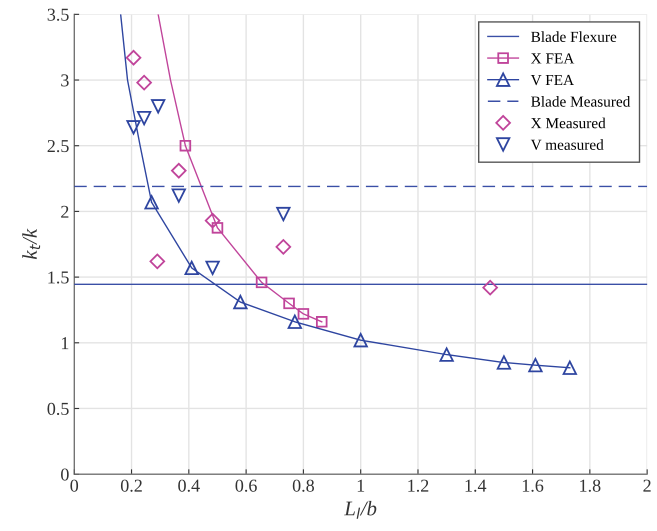 Image resolution: width=657 pixels, height=531 pixels. What do you see at coordinates (58, 146) in the screenshot?
I see `y-tick-label: 2.5` at bounding box center [58, 146].